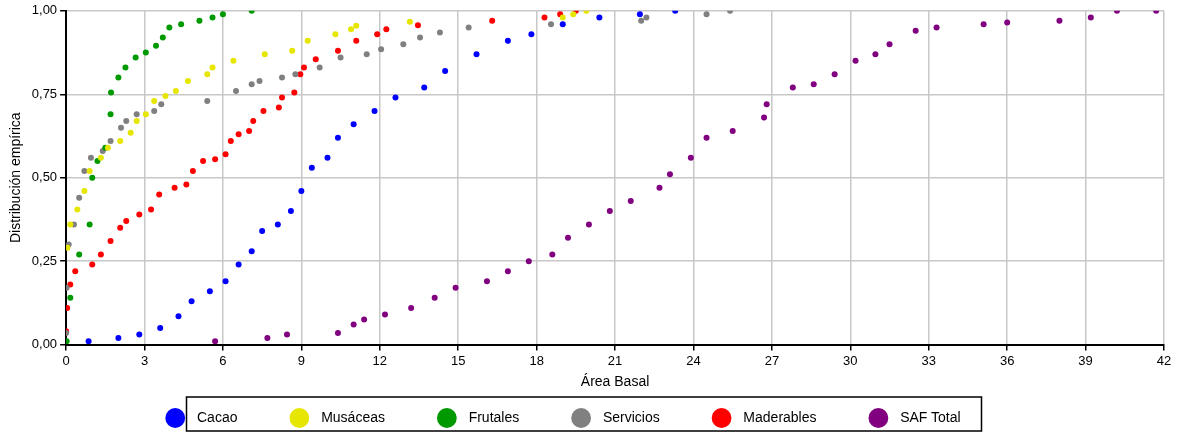 The image size is (1180, 435). Describe the element at coordinates (647, 416) in the screenshot. I see `legend-label: Servicios` at that location.